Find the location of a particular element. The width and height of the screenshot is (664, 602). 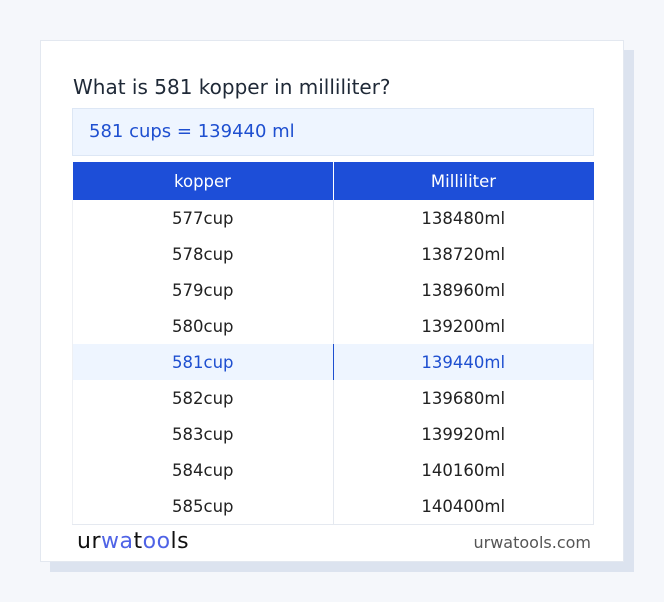

table-row: 578cup 138720ml is located at coordinates (333, 254).